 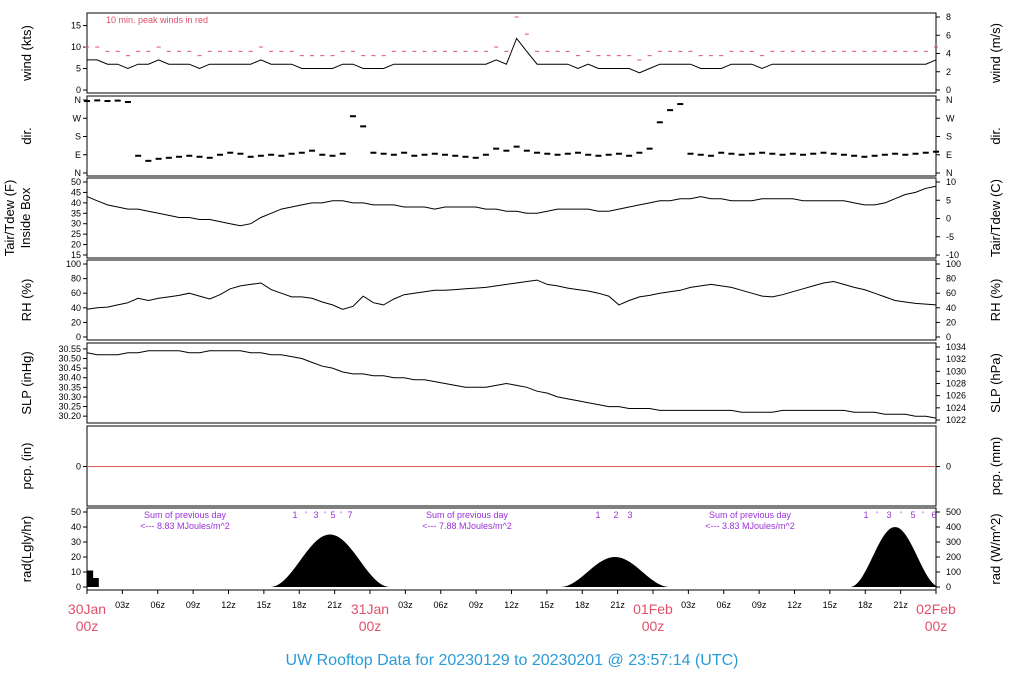 What do you see at coordinates (956, 347) in the screenshot?
I see `y-tick-label-right: 1034` at bounding box center [956, 347].